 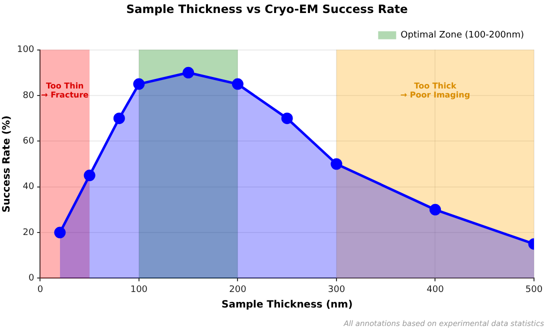 What do you see at coordinates (238, 289) in the screenshot?
I see `x-tick-label: 200` at bounding box center [238, 289].